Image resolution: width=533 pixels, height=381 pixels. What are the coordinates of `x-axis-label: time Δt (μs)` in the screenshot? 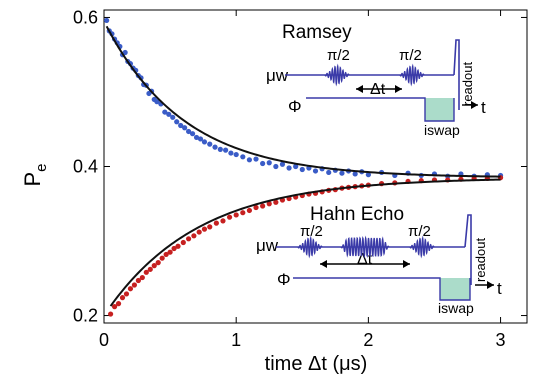 It's located at (316, 364).